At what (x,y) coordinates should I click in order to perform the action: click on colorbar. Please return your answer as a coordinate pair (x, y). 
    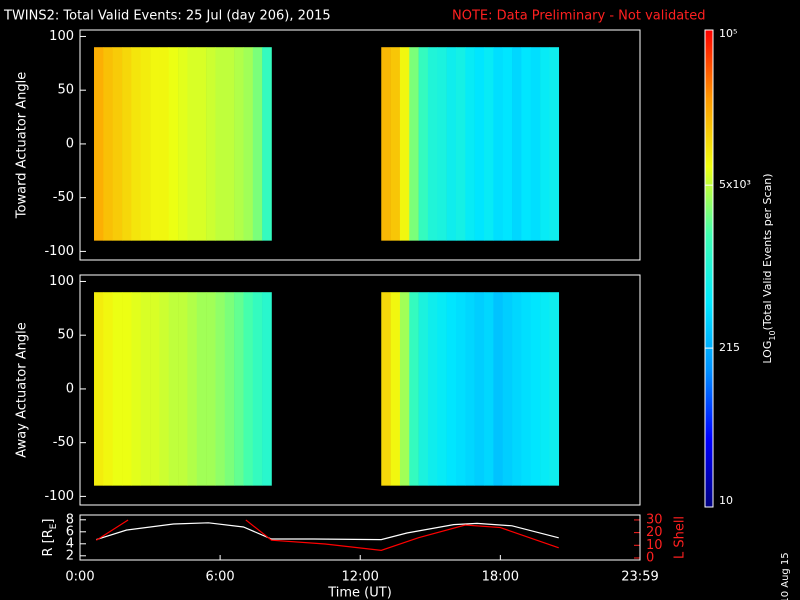
    Looking at the image, I should click on (709, 268).